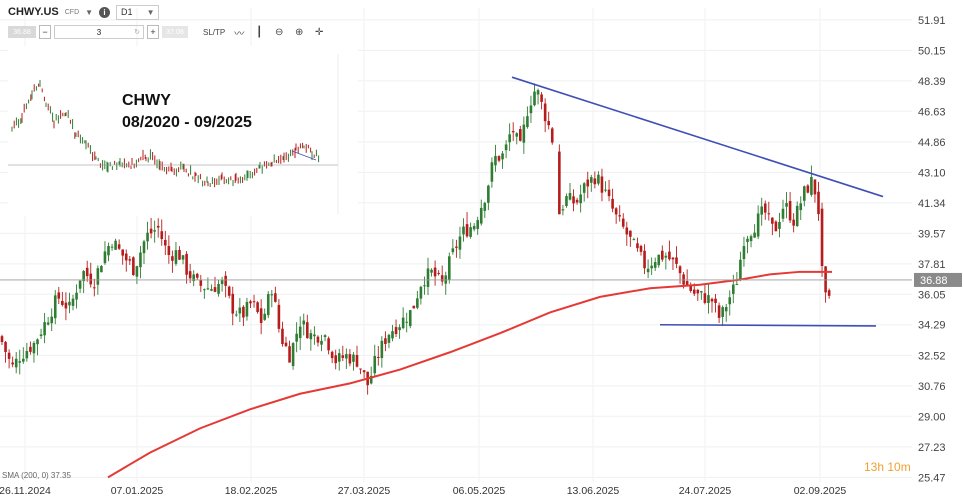  I want to click on candle-countdown: 13h 10m, so click(887, 467).